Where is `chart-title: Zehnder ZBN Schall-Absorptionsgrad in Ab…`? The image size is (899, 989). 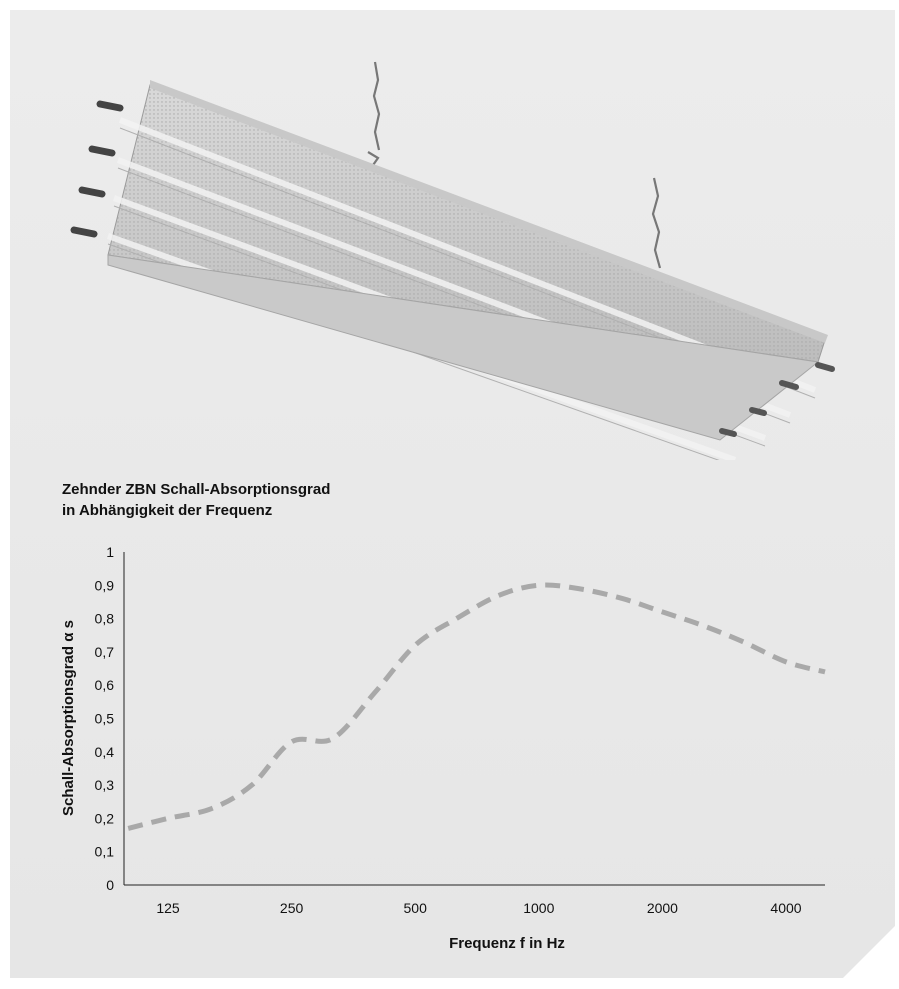 chart-title: Zehnder ZBN Schall-Absorptionsgrad in Ab… is located at coordinates (196, 500).